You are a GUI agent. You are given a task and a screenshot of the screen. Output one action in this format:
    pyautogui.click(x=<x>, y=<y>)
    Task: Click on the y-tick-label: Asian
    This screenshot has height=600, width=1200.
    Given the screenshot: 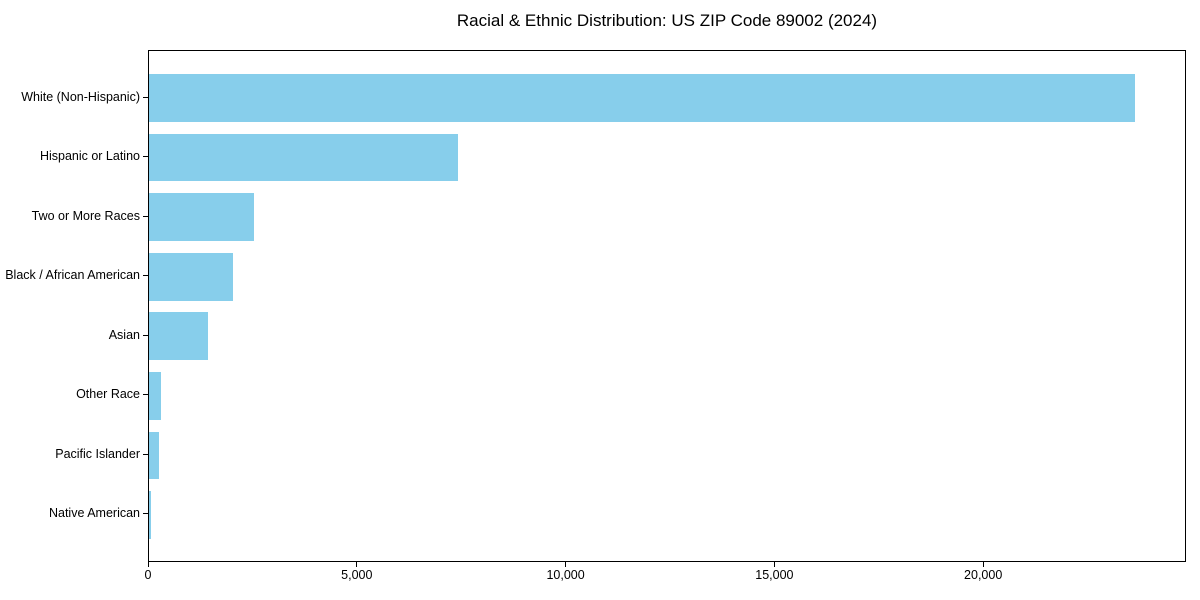 What is the action you would take?
    pyautogui.click(x=124, y=334)
    